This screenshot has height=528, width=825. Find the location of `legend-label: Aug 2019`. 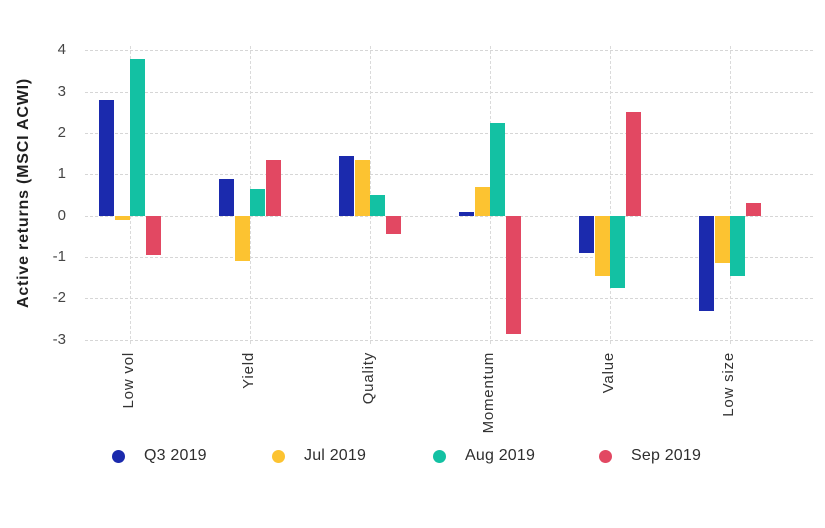

legend-label: Aug 2019 is located at coordinates (500, 455).